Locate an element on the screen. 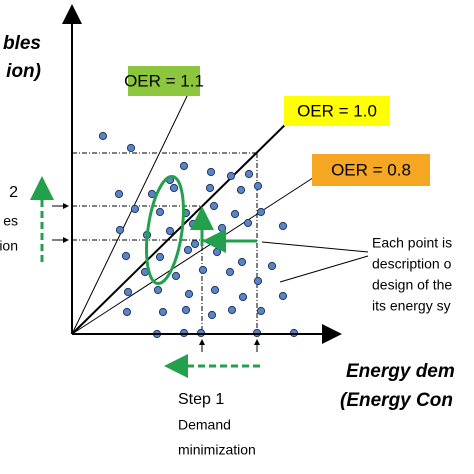 The image size is (474, 474). oer-label: OER = 1.1 is located at coordinates (164, 80).